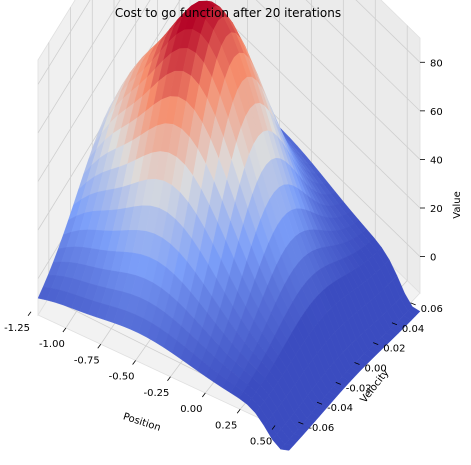  I want to click on x-tick-label: -0.50, so click(122, 377).